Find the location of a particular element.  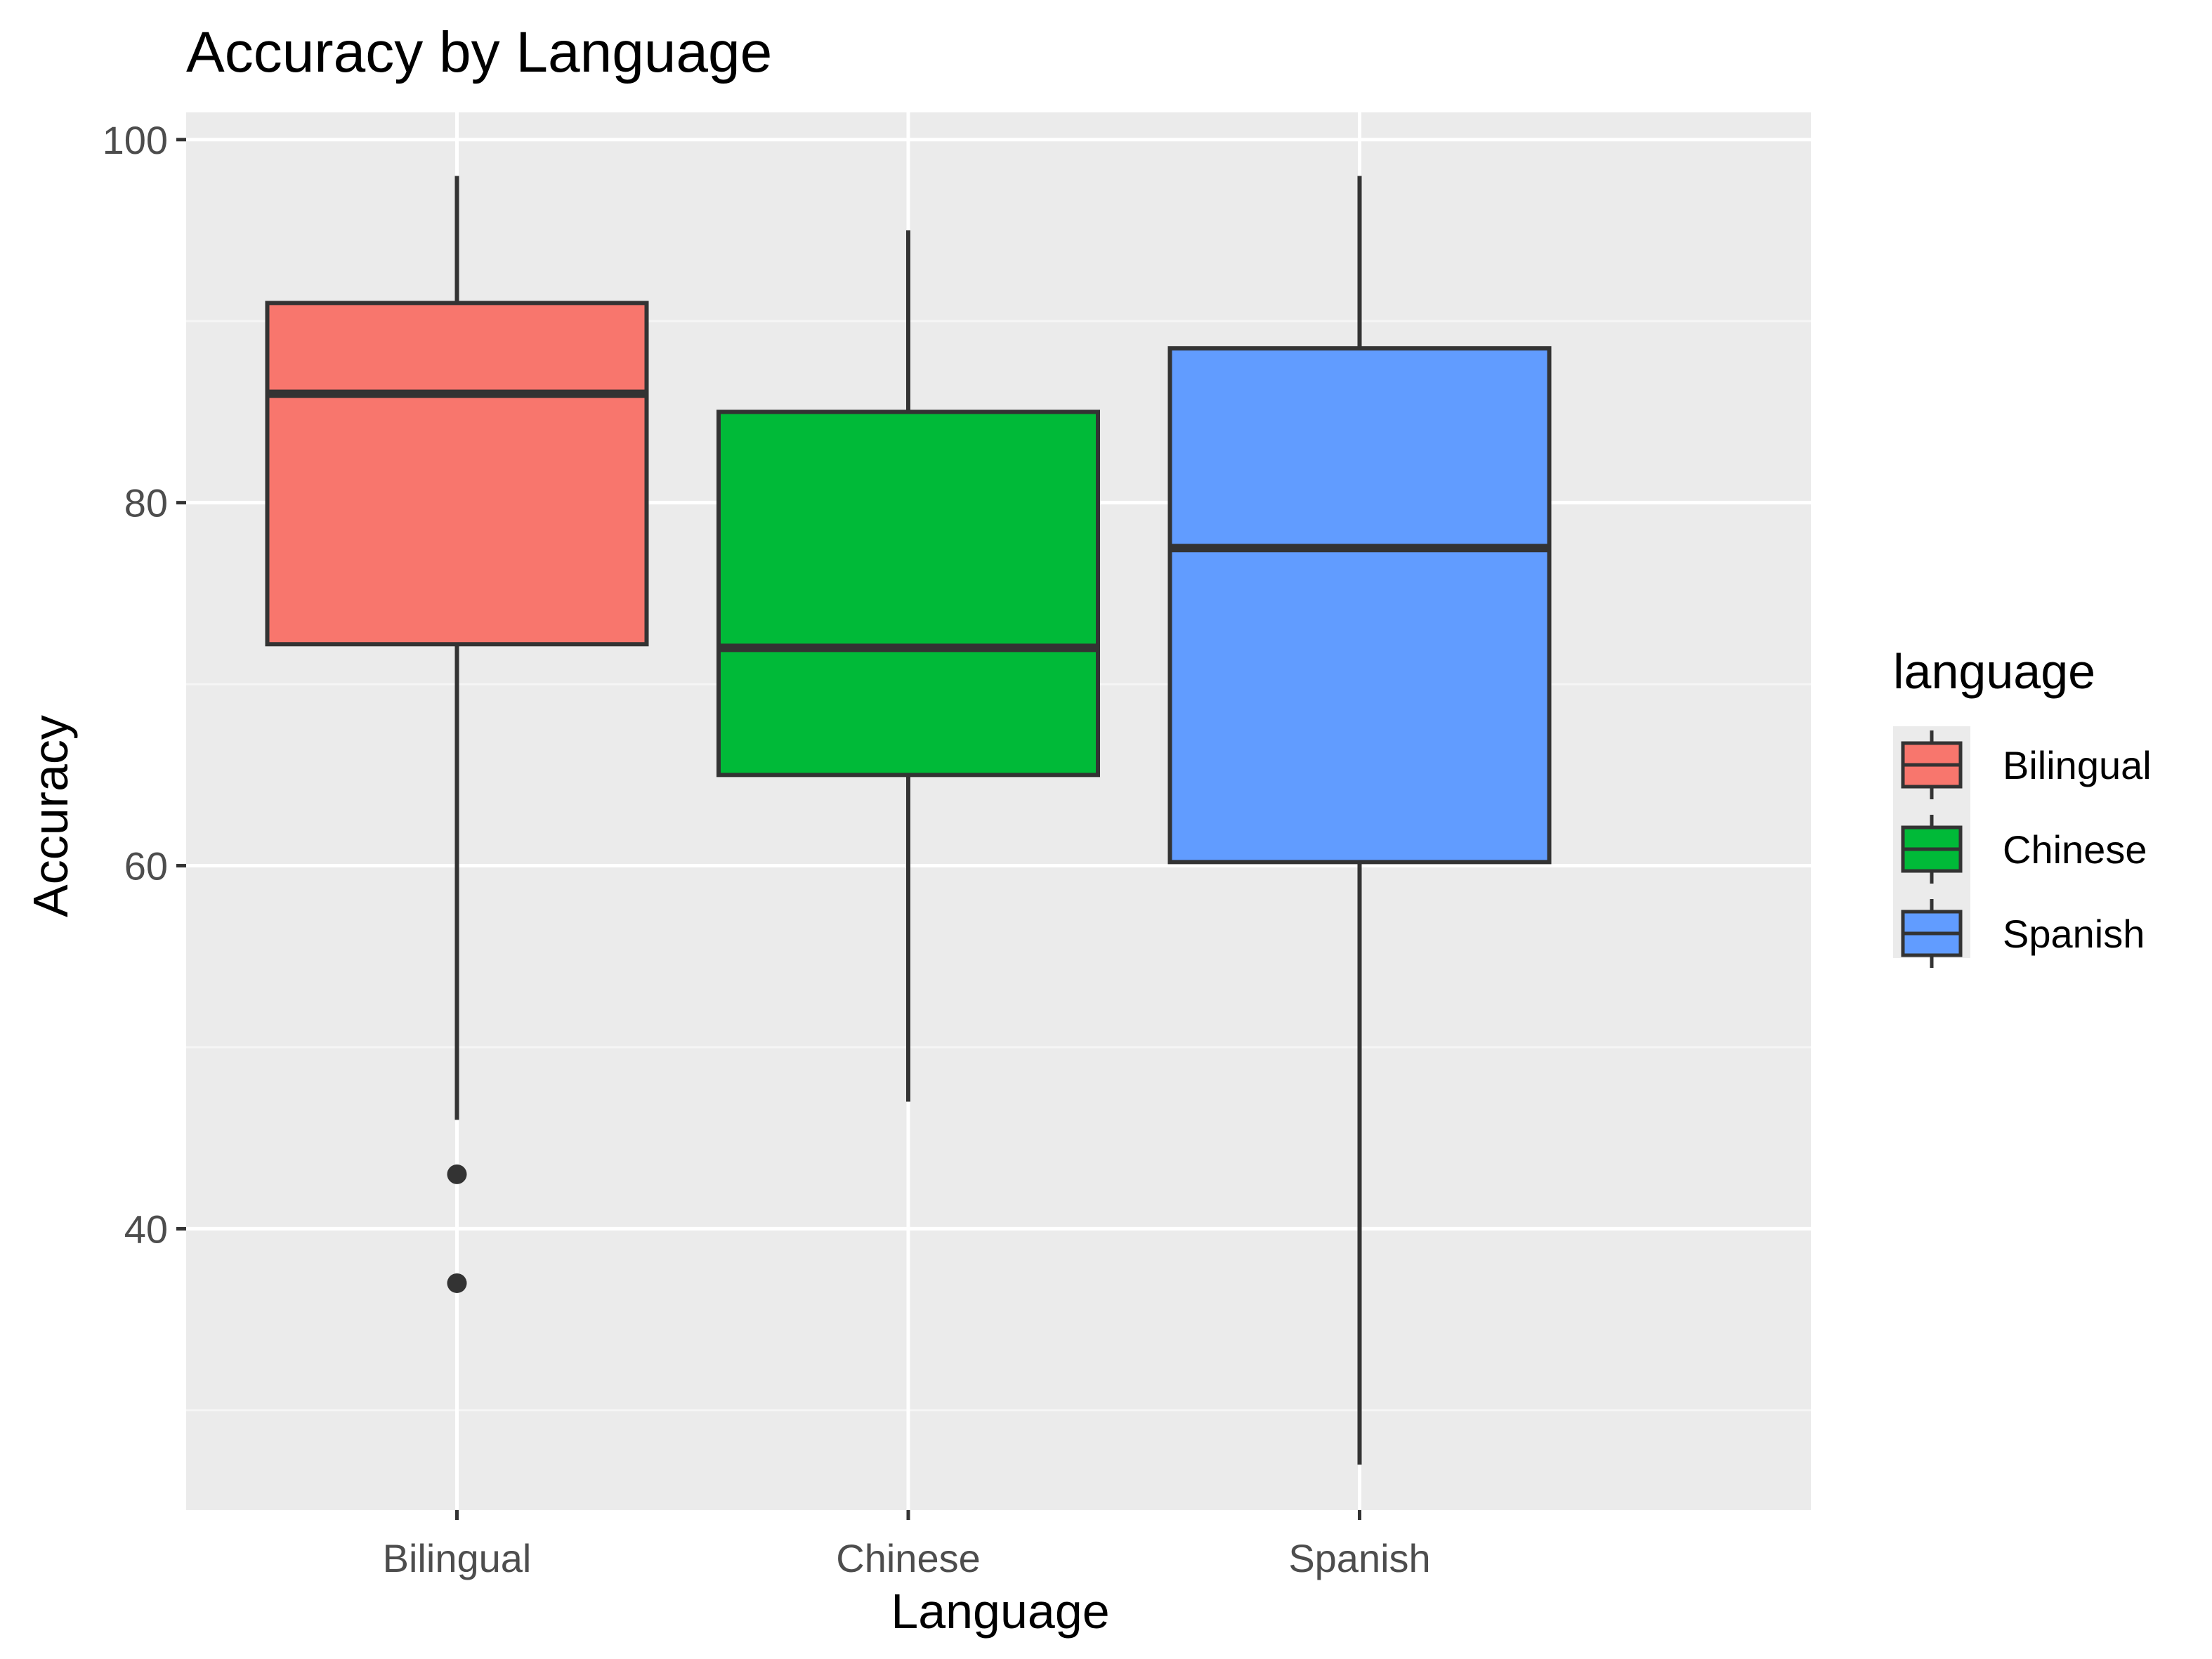

y-axis-title: Accuracy is located at coordinates (50, 816).